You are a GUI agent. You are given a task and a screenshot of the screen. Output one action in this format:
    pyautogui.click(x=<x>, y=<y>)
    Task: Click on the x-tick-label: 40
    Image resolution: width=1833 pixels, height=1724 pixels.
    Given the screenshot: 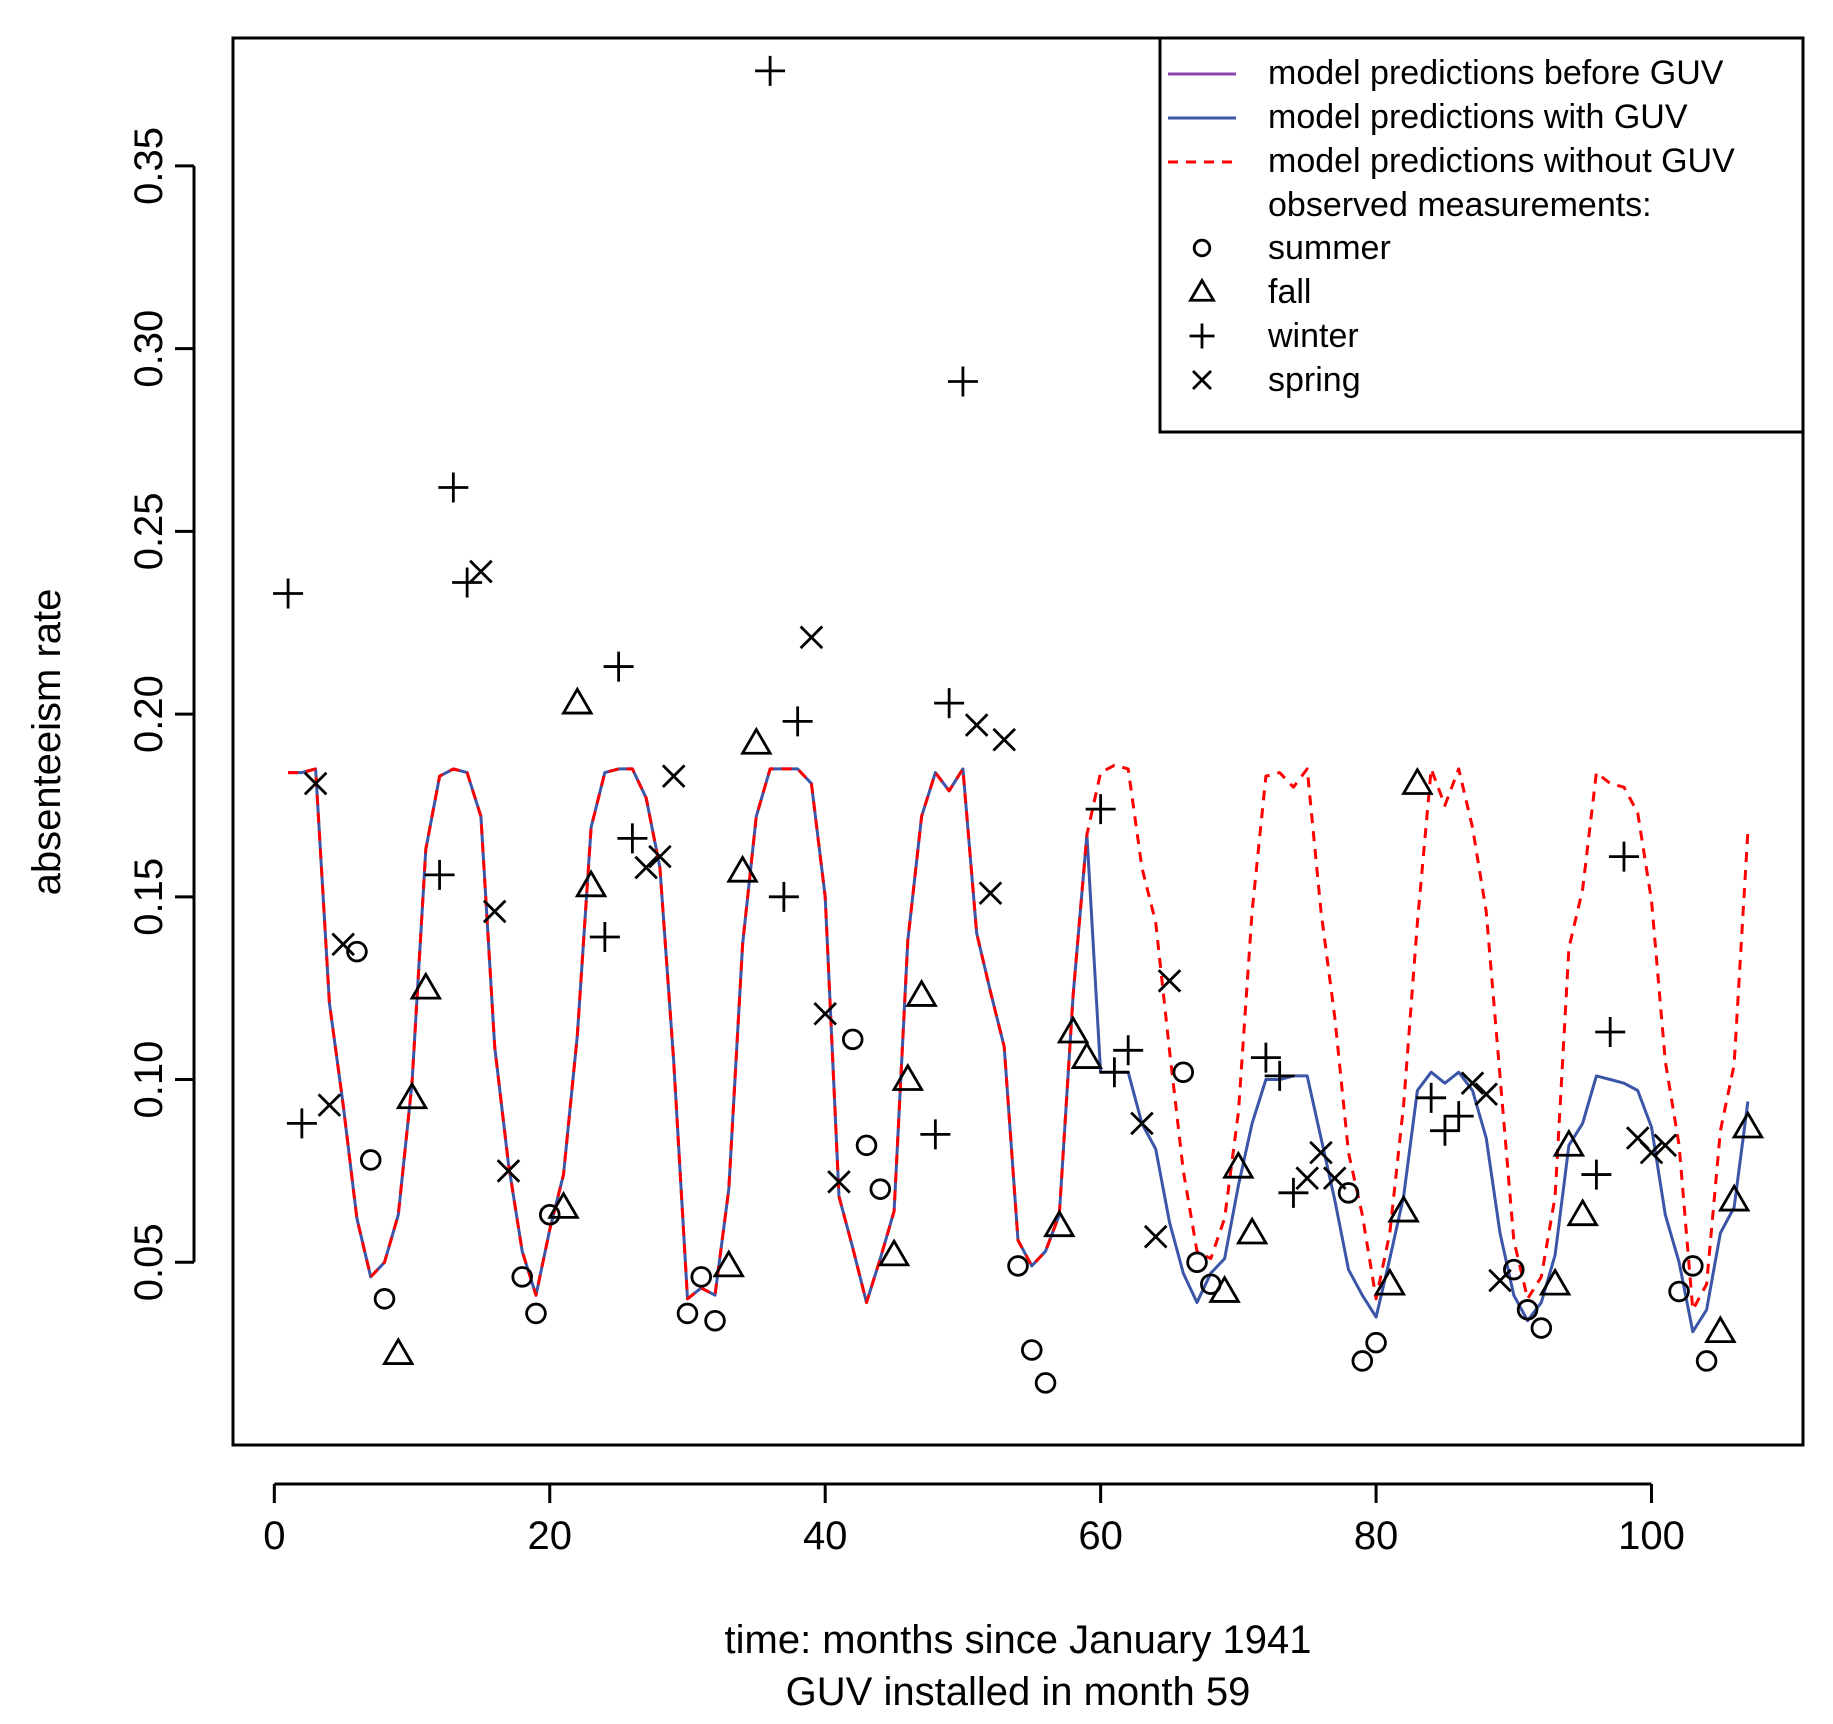 What is the action you would take?
    pyautogui.click(x=825, y=1536)
    